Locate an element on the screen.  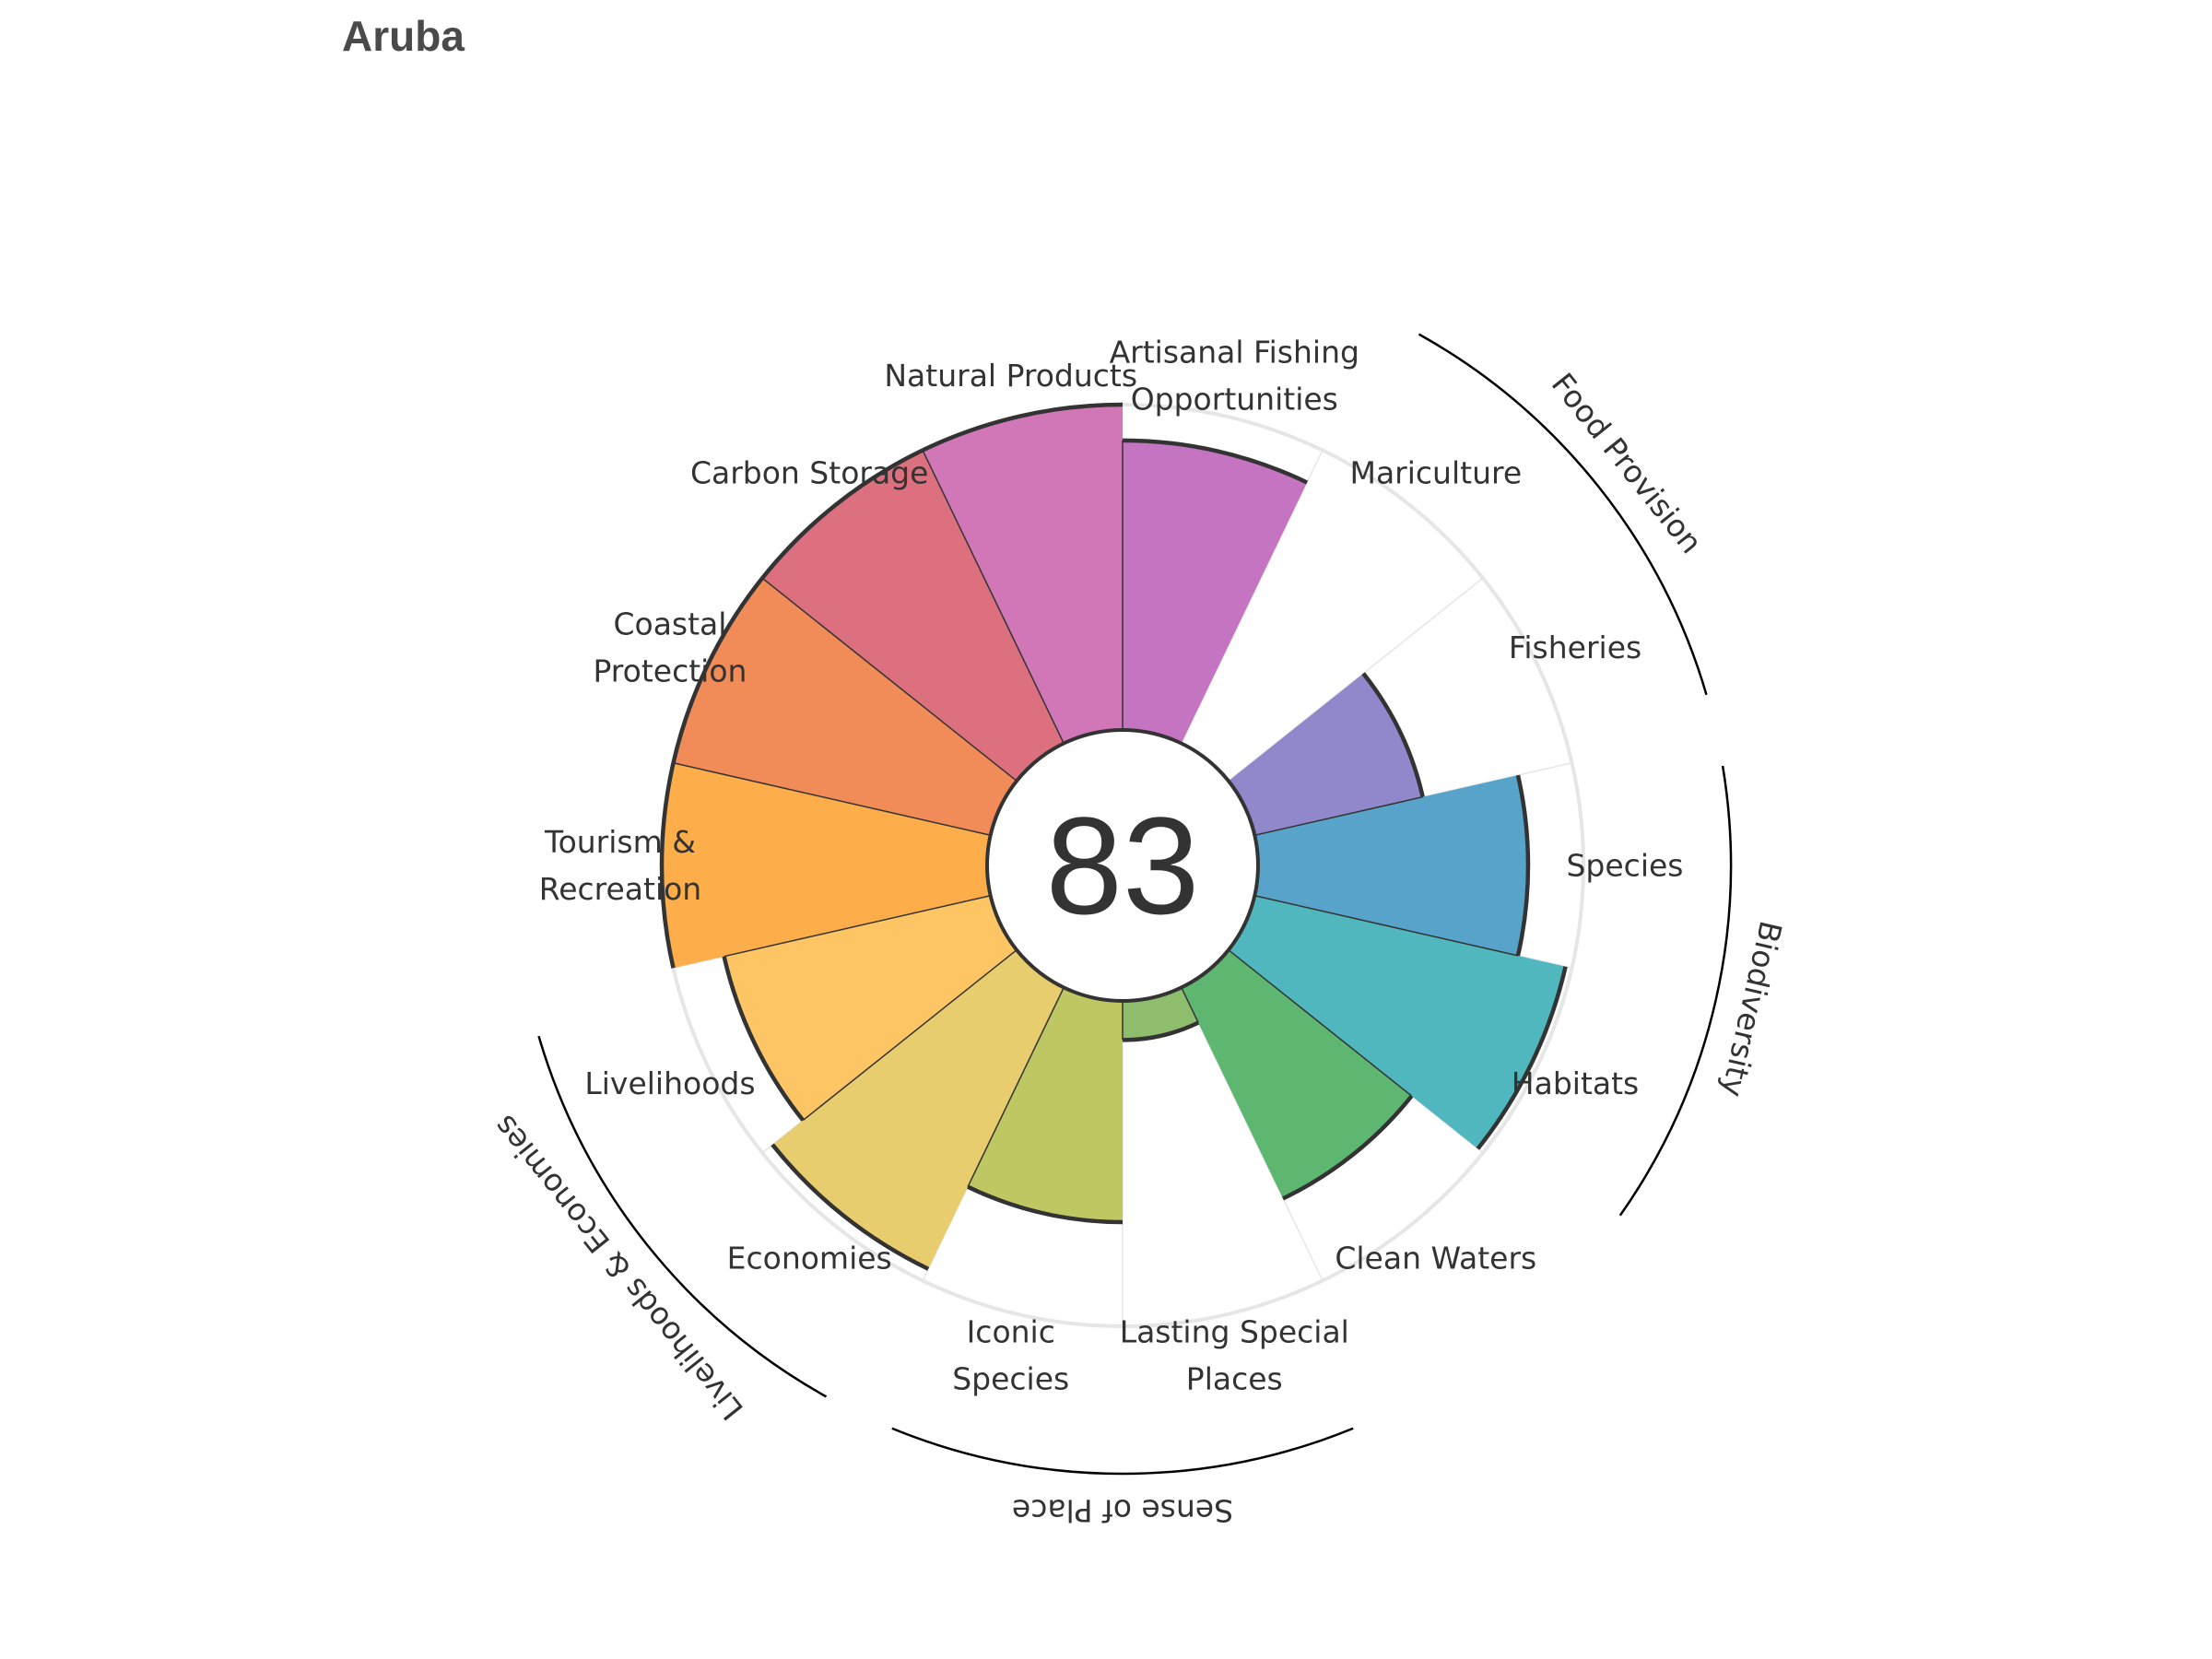
petal-edge-artisanal-fishing-opportunities is located at coordinates (1215, 461).